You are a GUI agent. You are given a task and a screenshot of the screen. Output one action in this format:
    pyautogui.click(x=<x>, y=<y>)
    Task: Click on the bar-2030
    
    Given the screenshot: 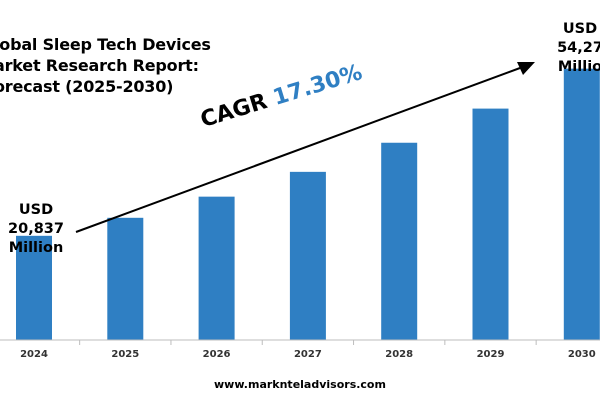 What is the action you would take?
    pyautogui.click(x=581, y=204)
    